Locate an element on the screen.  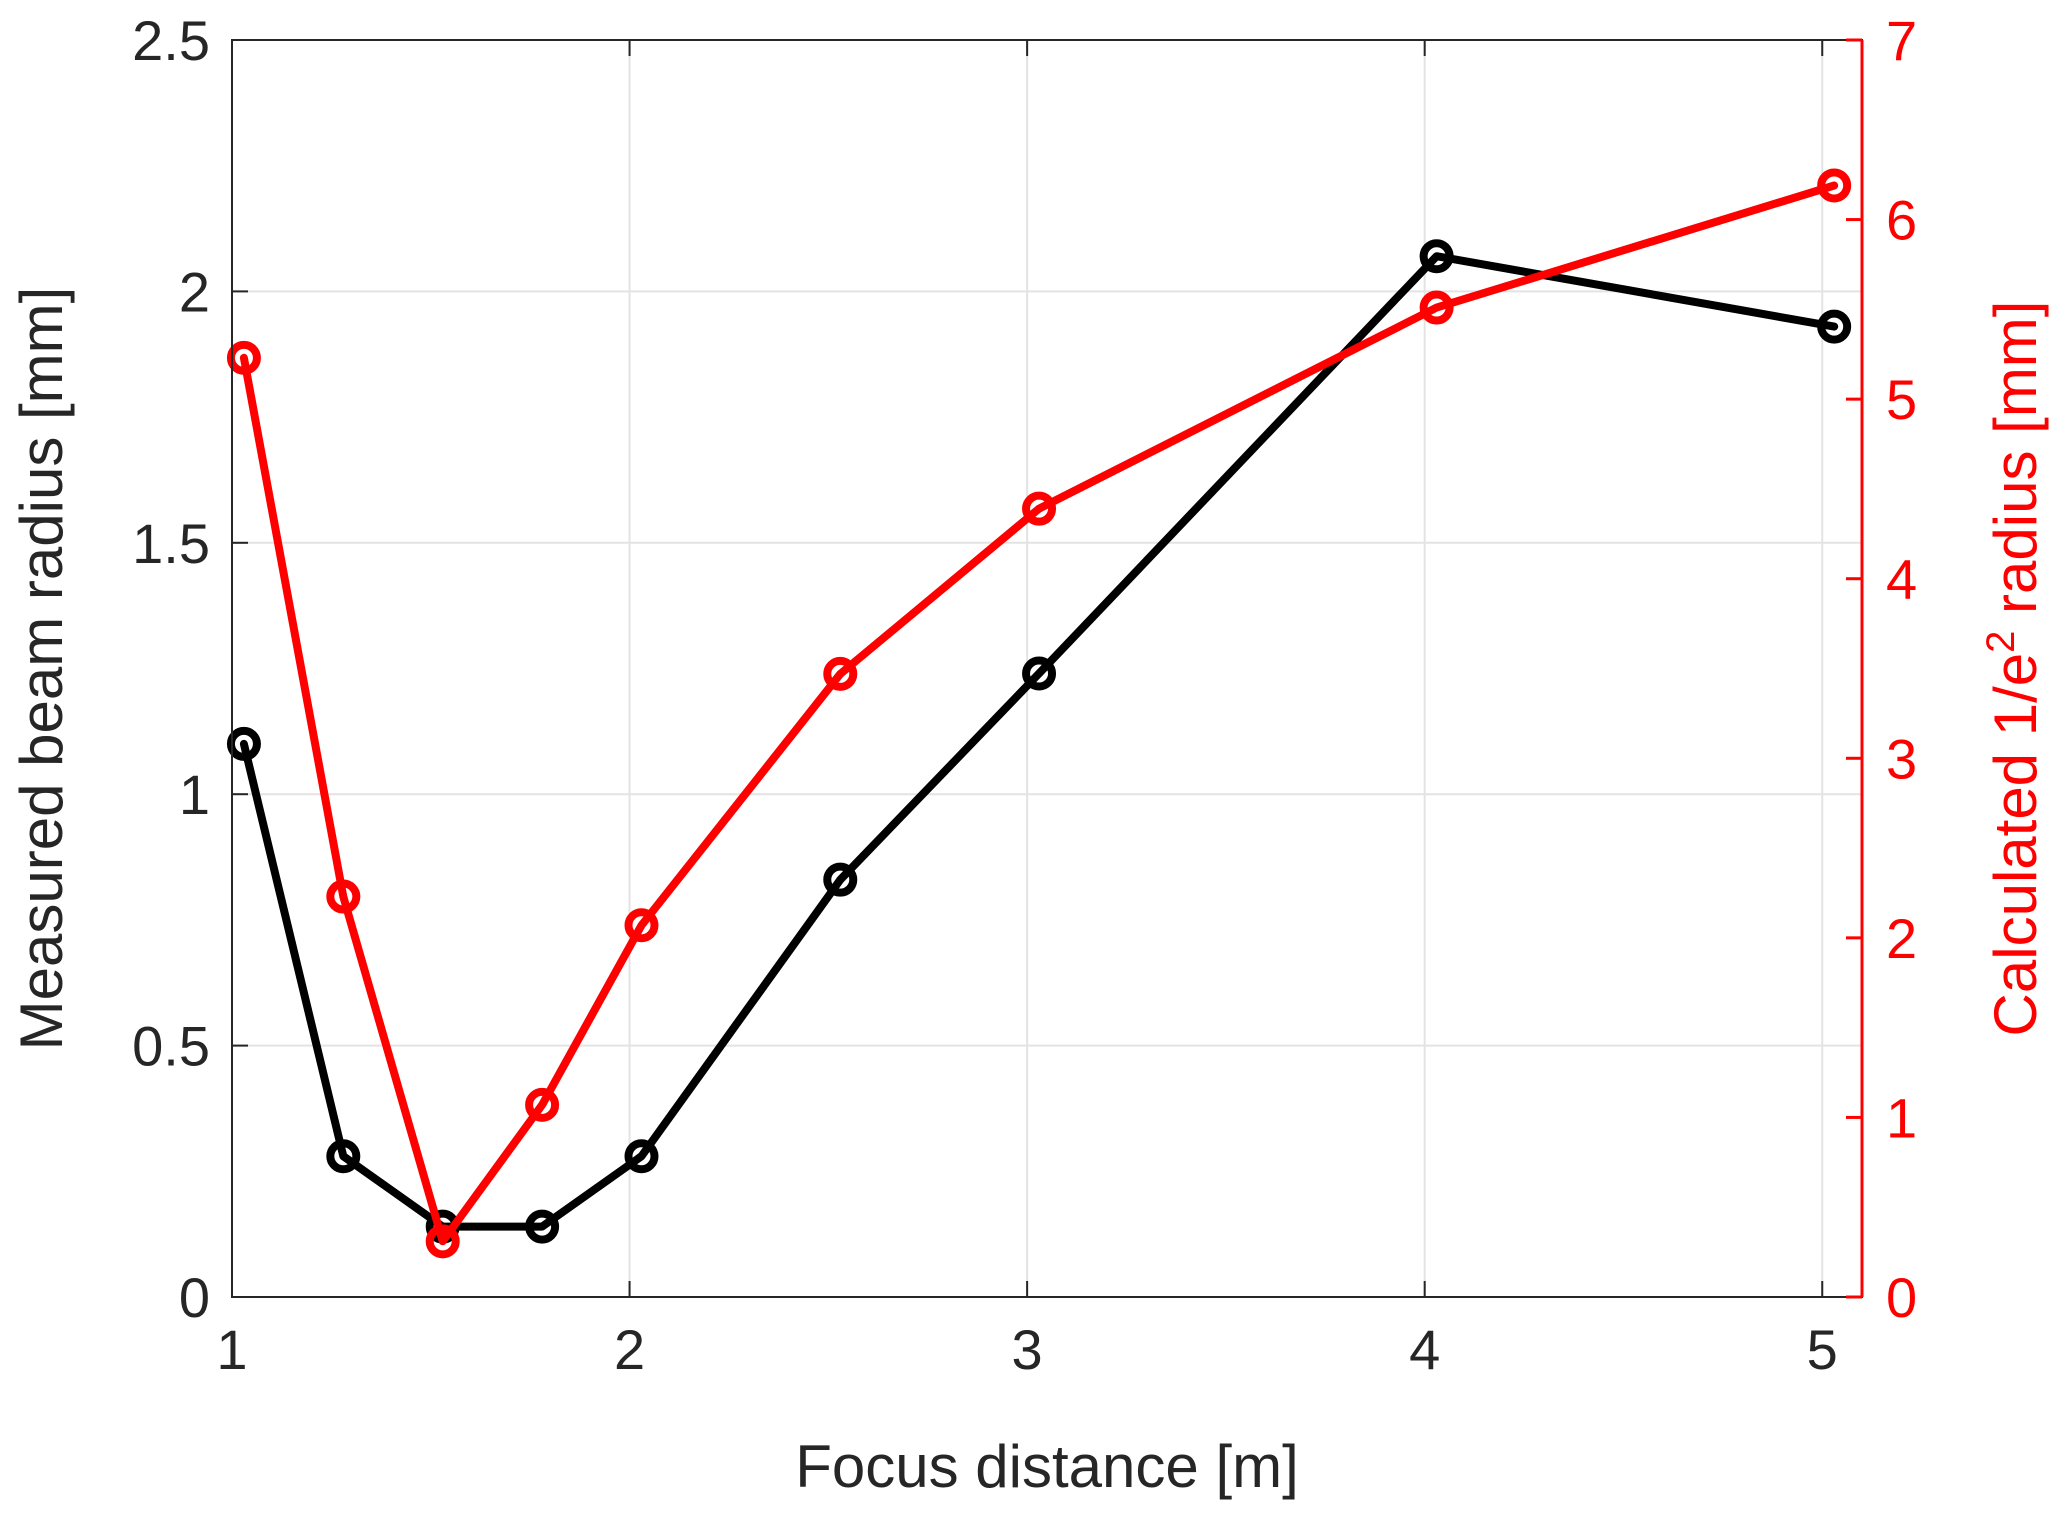
x-tick-label: 3 is located at coordinates (1027, 1349).